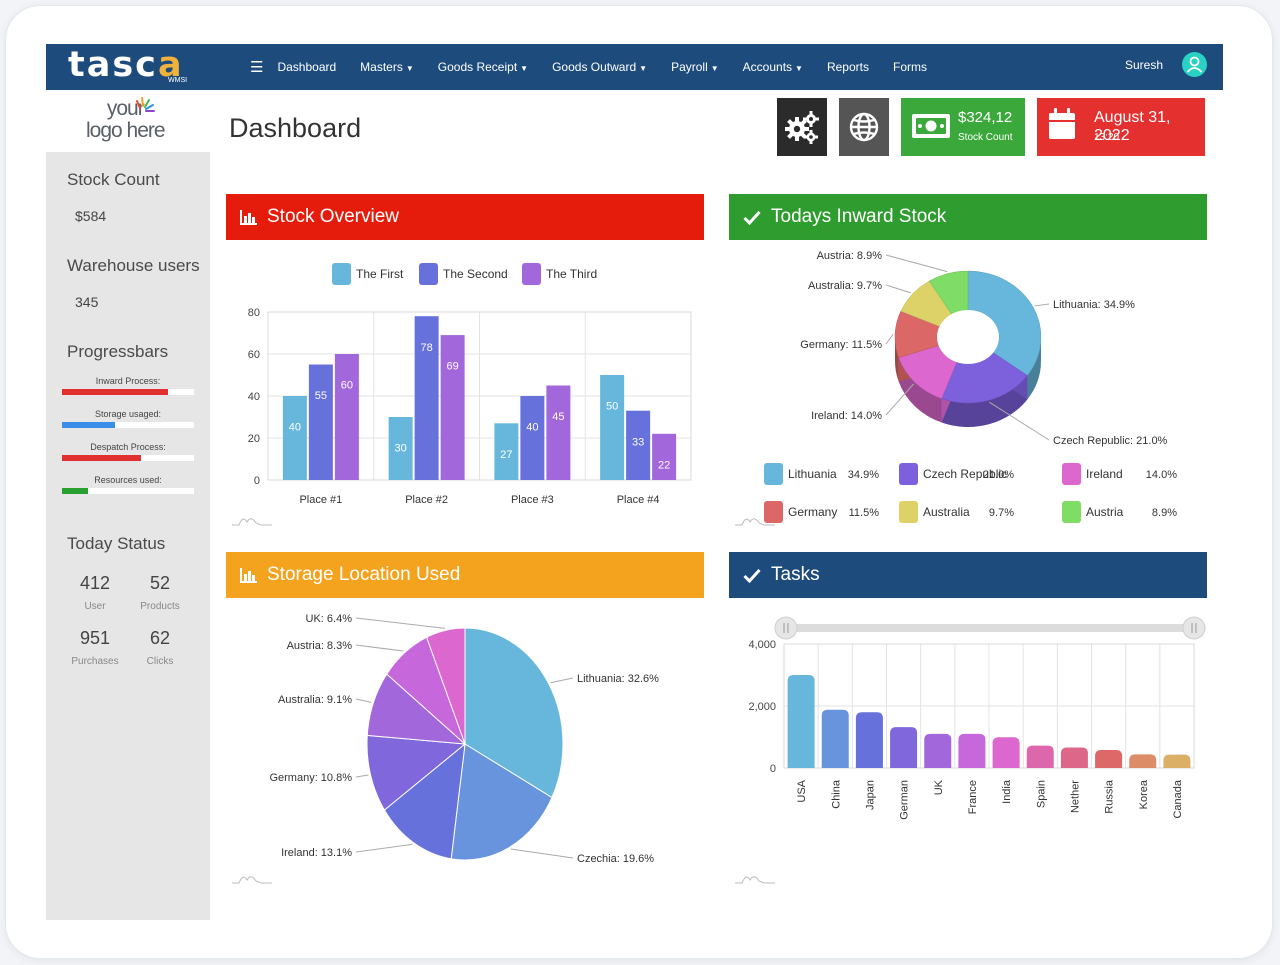  What do you see at coordinates (160, 661) in the screenshot?
I see `status-clicks-label: Clicks` at bounding box center [160, 661].